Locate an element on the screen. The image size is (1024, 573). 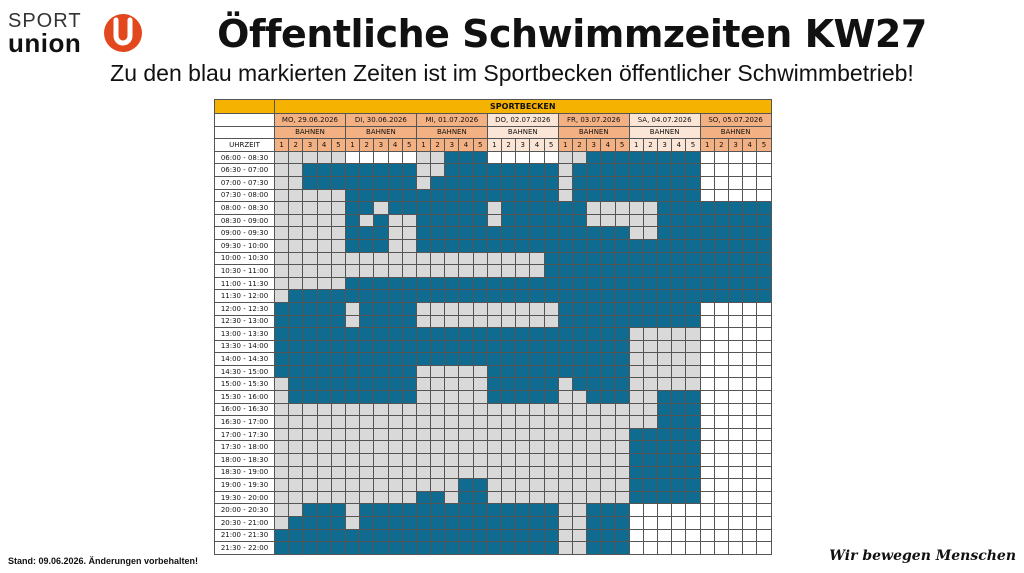
lane-number: 5 is located at coordinates (693, 145).